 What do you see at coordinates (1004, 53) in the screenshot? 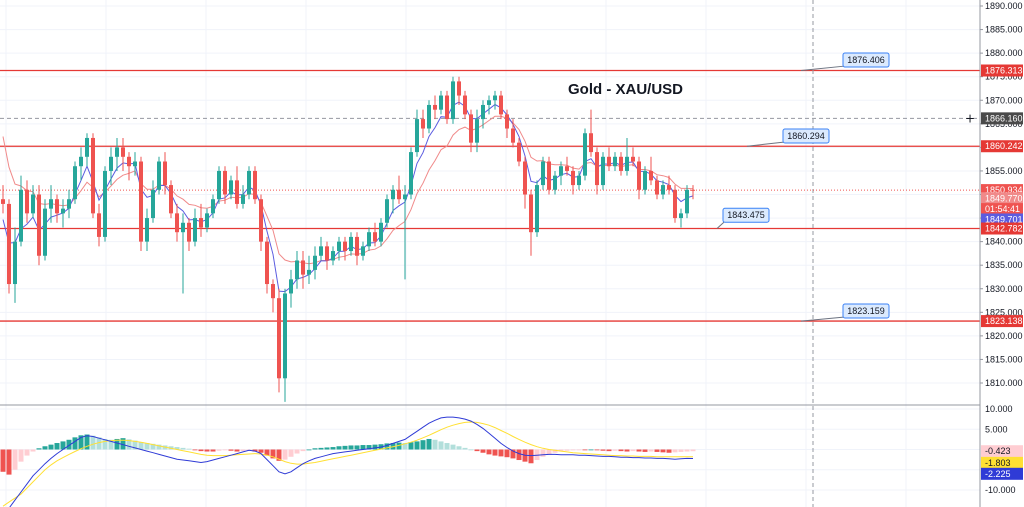
I see `price-tick-label: 1880.000` at bounding box center [1004, 53].